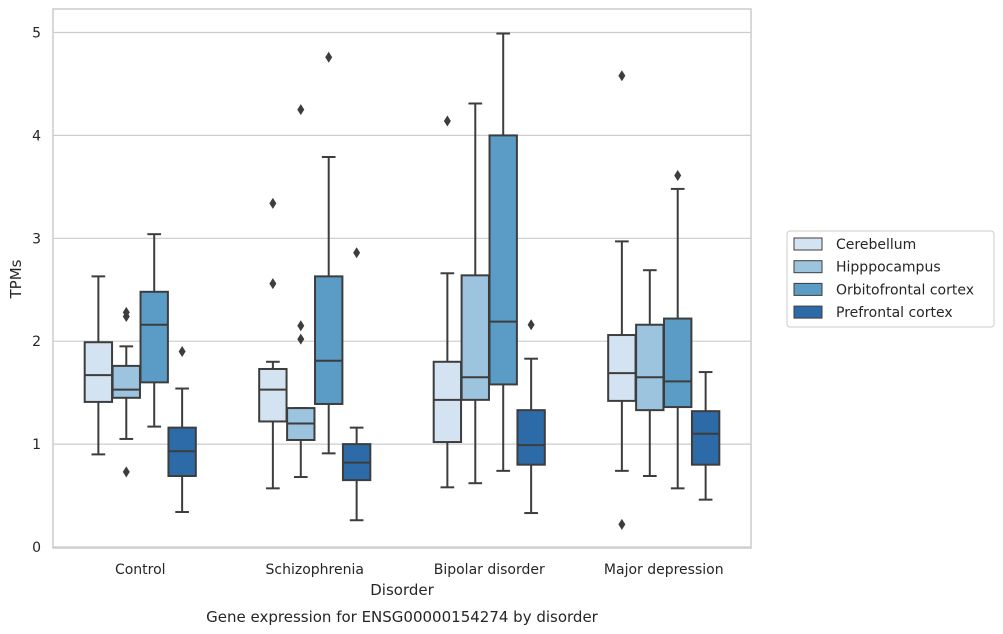 This screenshot has height=634, width=1003. What do you see at coordinates (36, 239) in the screenshot?
I see `y-tick-label: 3` at bounding box center [36, 239].